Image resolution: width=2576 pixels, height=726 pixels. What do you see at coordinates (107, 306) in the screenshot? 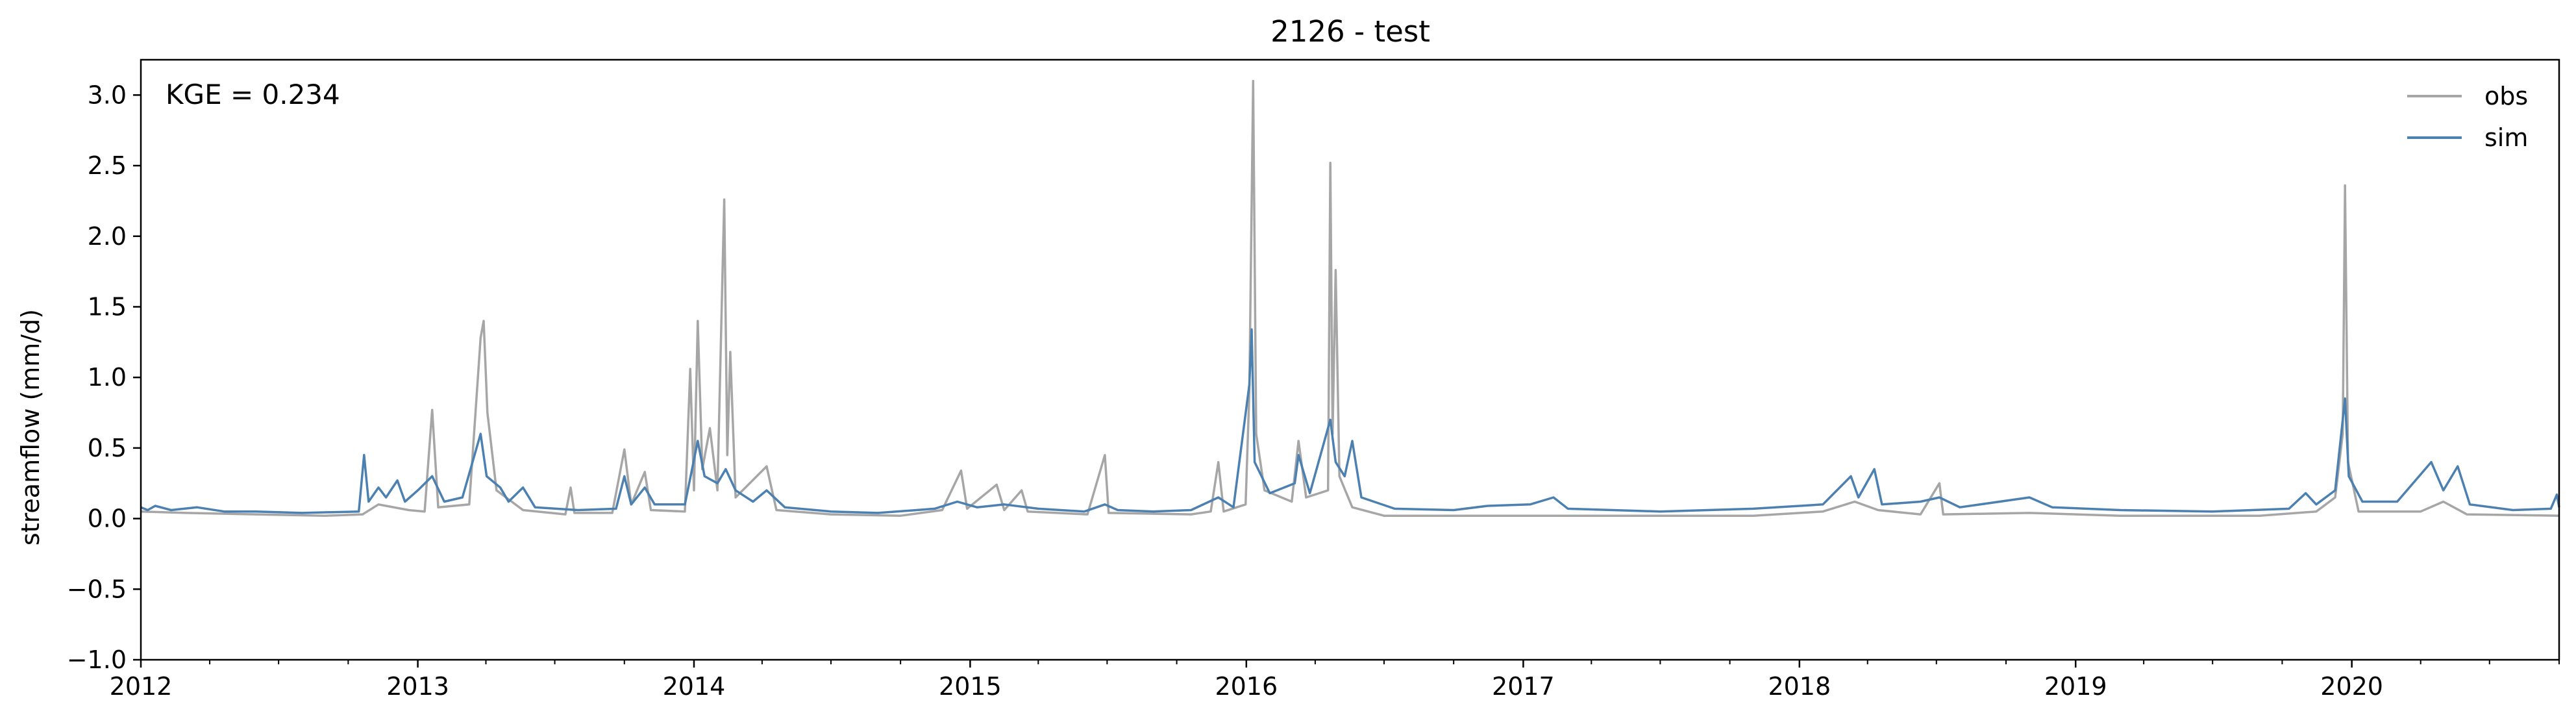
I see `y-tick-label: 1.5` at bounding box center [107, 306].